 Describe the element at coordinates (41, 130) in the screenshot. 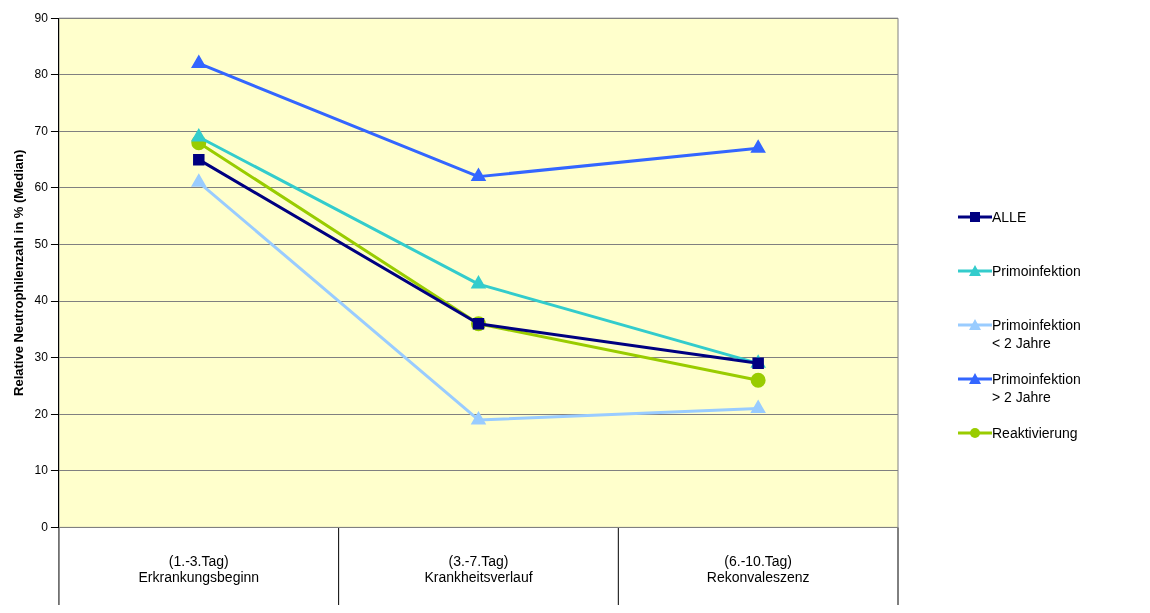

I see `y-tick-label: 70` at that location.